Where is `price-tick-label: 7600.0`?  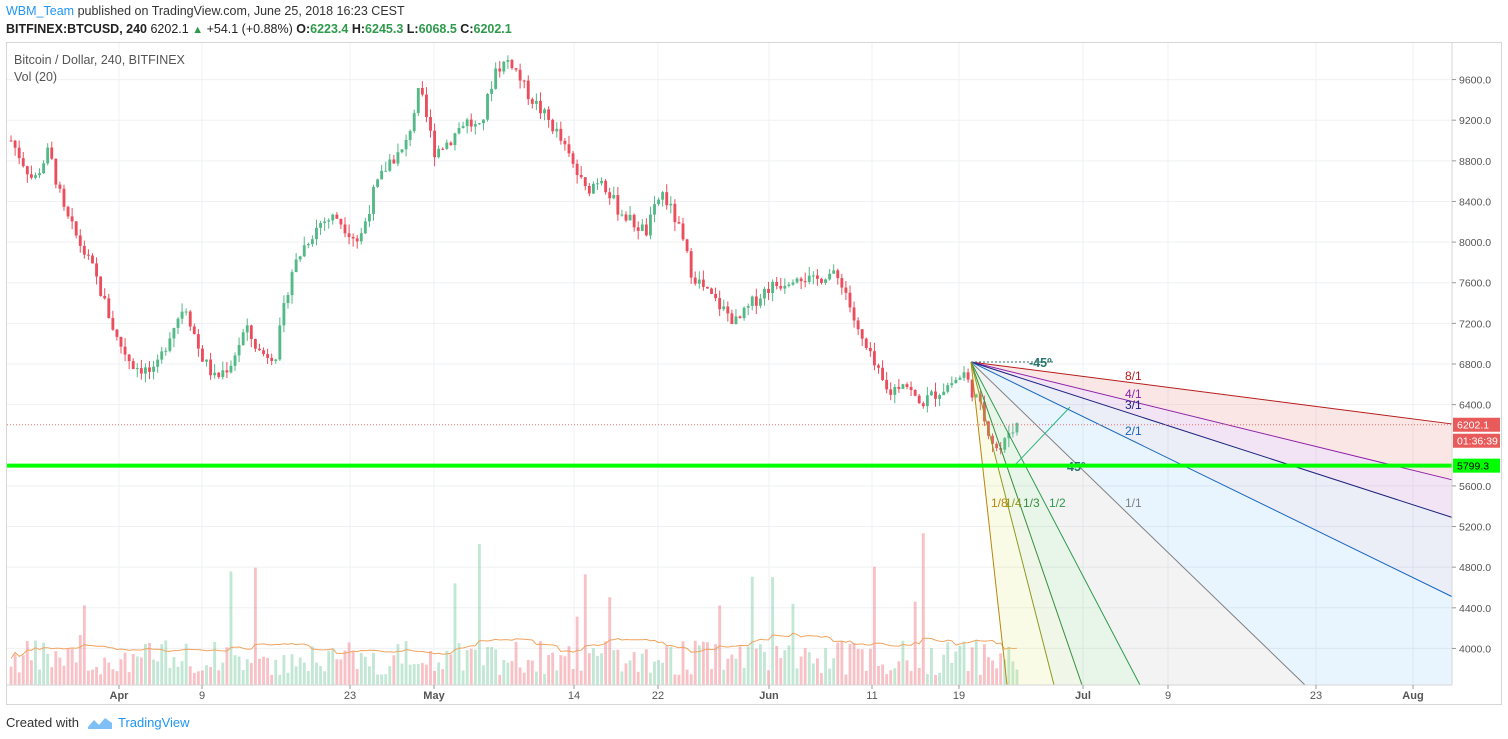 price-tick-label: 7600.0 is located at coordinates (1475, 284).